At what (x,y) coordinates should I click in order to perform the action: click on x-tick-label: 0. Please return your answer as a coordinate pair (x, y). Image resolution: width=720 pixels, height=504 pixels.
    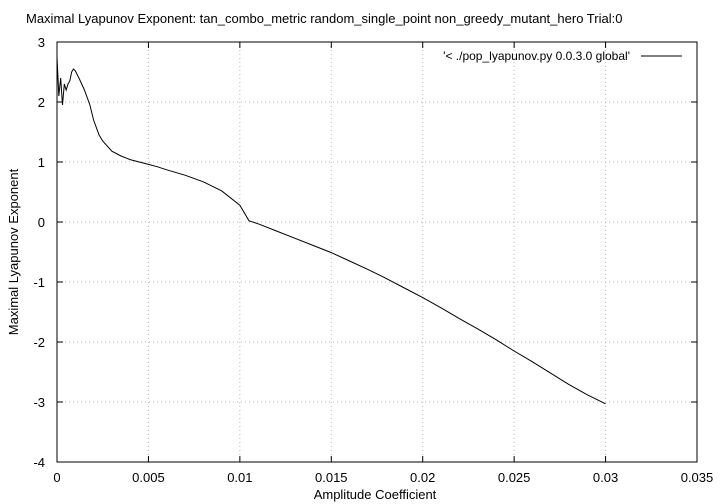
    Looking at the image, I should click on (56, 477).